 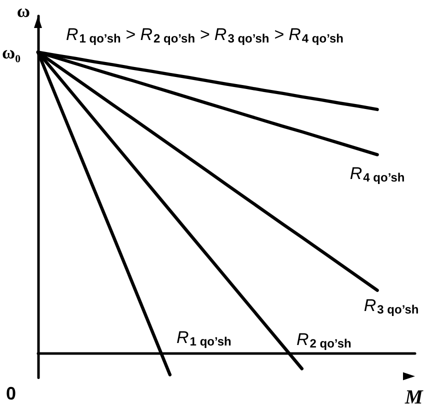 What do you see at coordinates (11, 393) in the screenshot?
I see `text: 0` at bounding box center [11, 393].